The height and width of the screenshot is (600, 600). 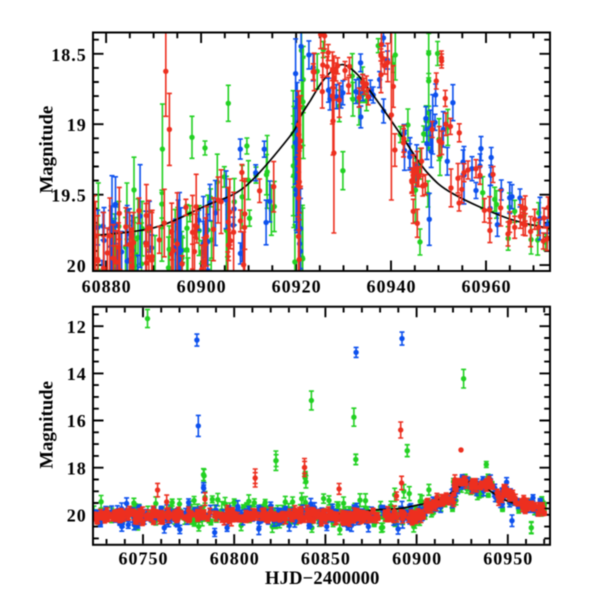 What do you see at coordinates (487, 286) in the screenshot?
I see `svg-text: 60960` at bounding box center [487, 286].